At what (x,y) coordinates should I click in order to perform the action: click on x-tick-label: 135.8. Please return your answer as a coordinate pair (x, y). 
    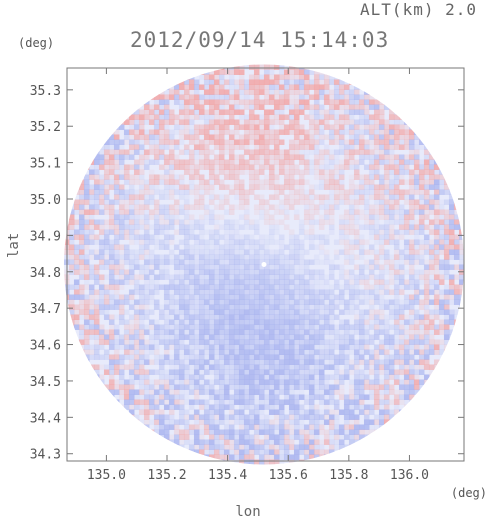
    Looking at the image, I should click on (348, 475).